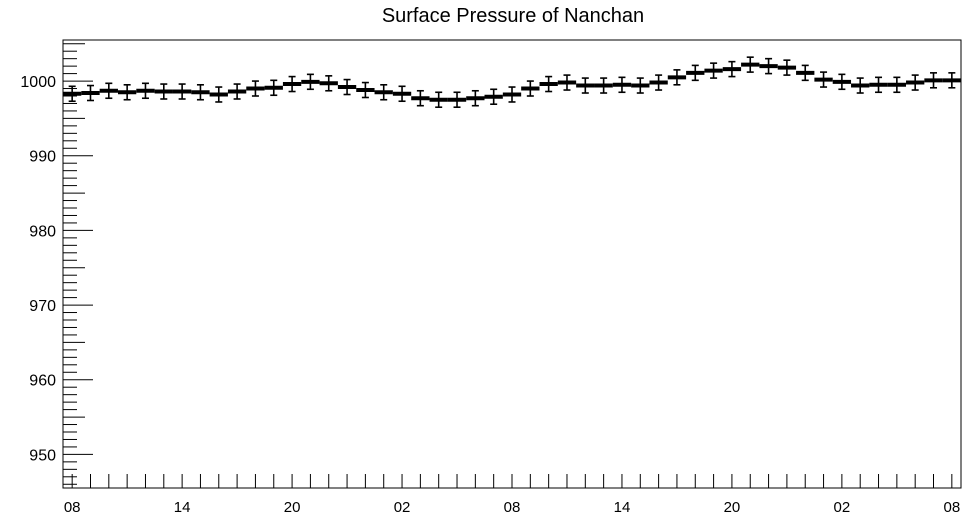 The width and height of the screenshot is (968, 518). What do you see at coordinates (56, 264) in the screenshot?
I see `y-axis: 950 960 970 980 990 1000` at bounding box center [56, 264].